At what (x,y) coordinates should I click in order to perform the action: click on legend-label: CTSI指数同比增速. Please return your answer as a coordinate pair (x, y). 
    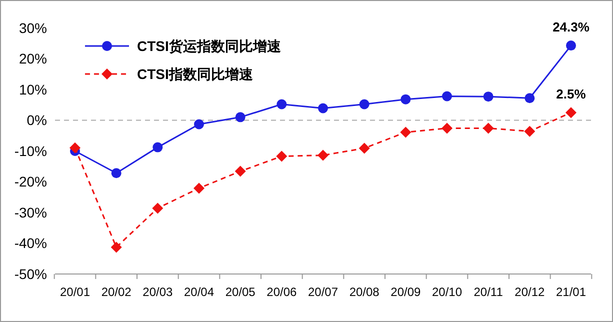
    Looking at the image, I should click on (195, 74).